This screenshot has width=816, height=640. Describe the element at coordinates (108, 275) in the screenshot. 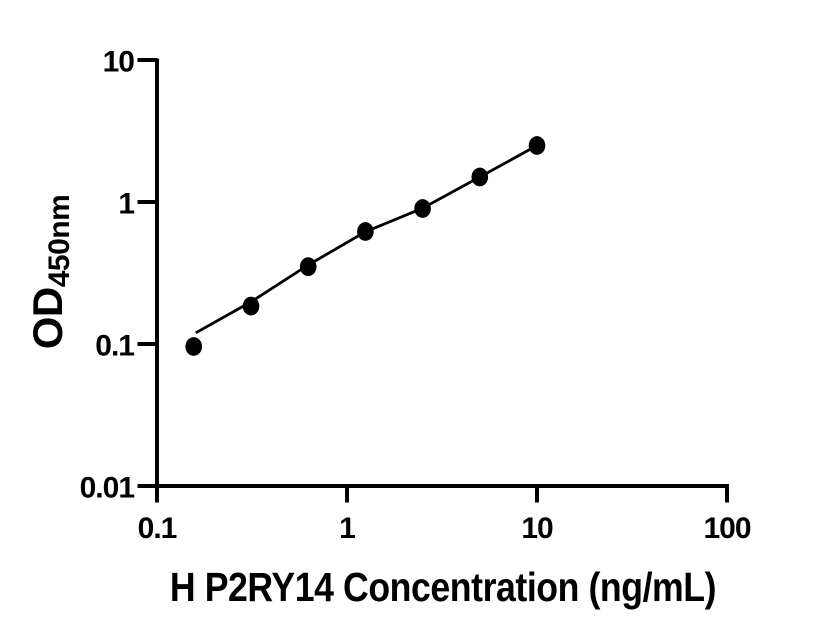

I see `y-axis-tick-labels: 0.01 0.1 1 10` at that location.